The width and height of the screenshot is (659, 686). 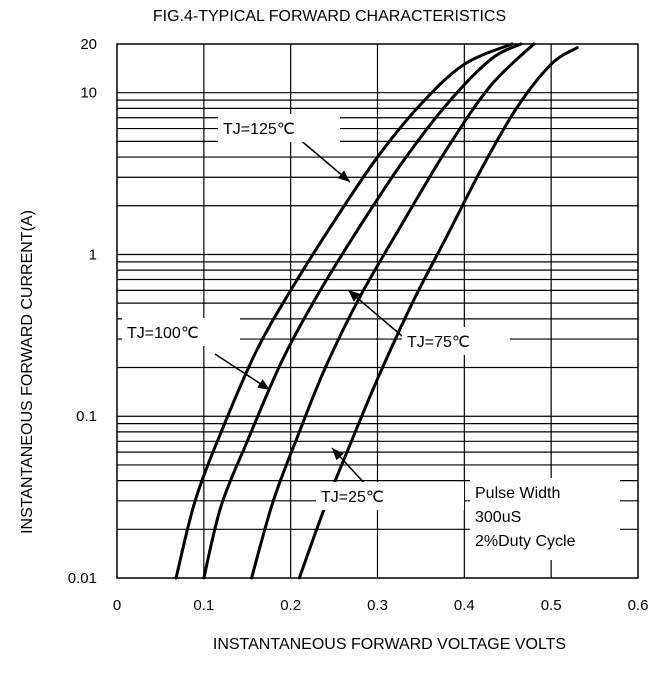 I want to click on x-tick-label: 0.1, so click(x=203, y=605).